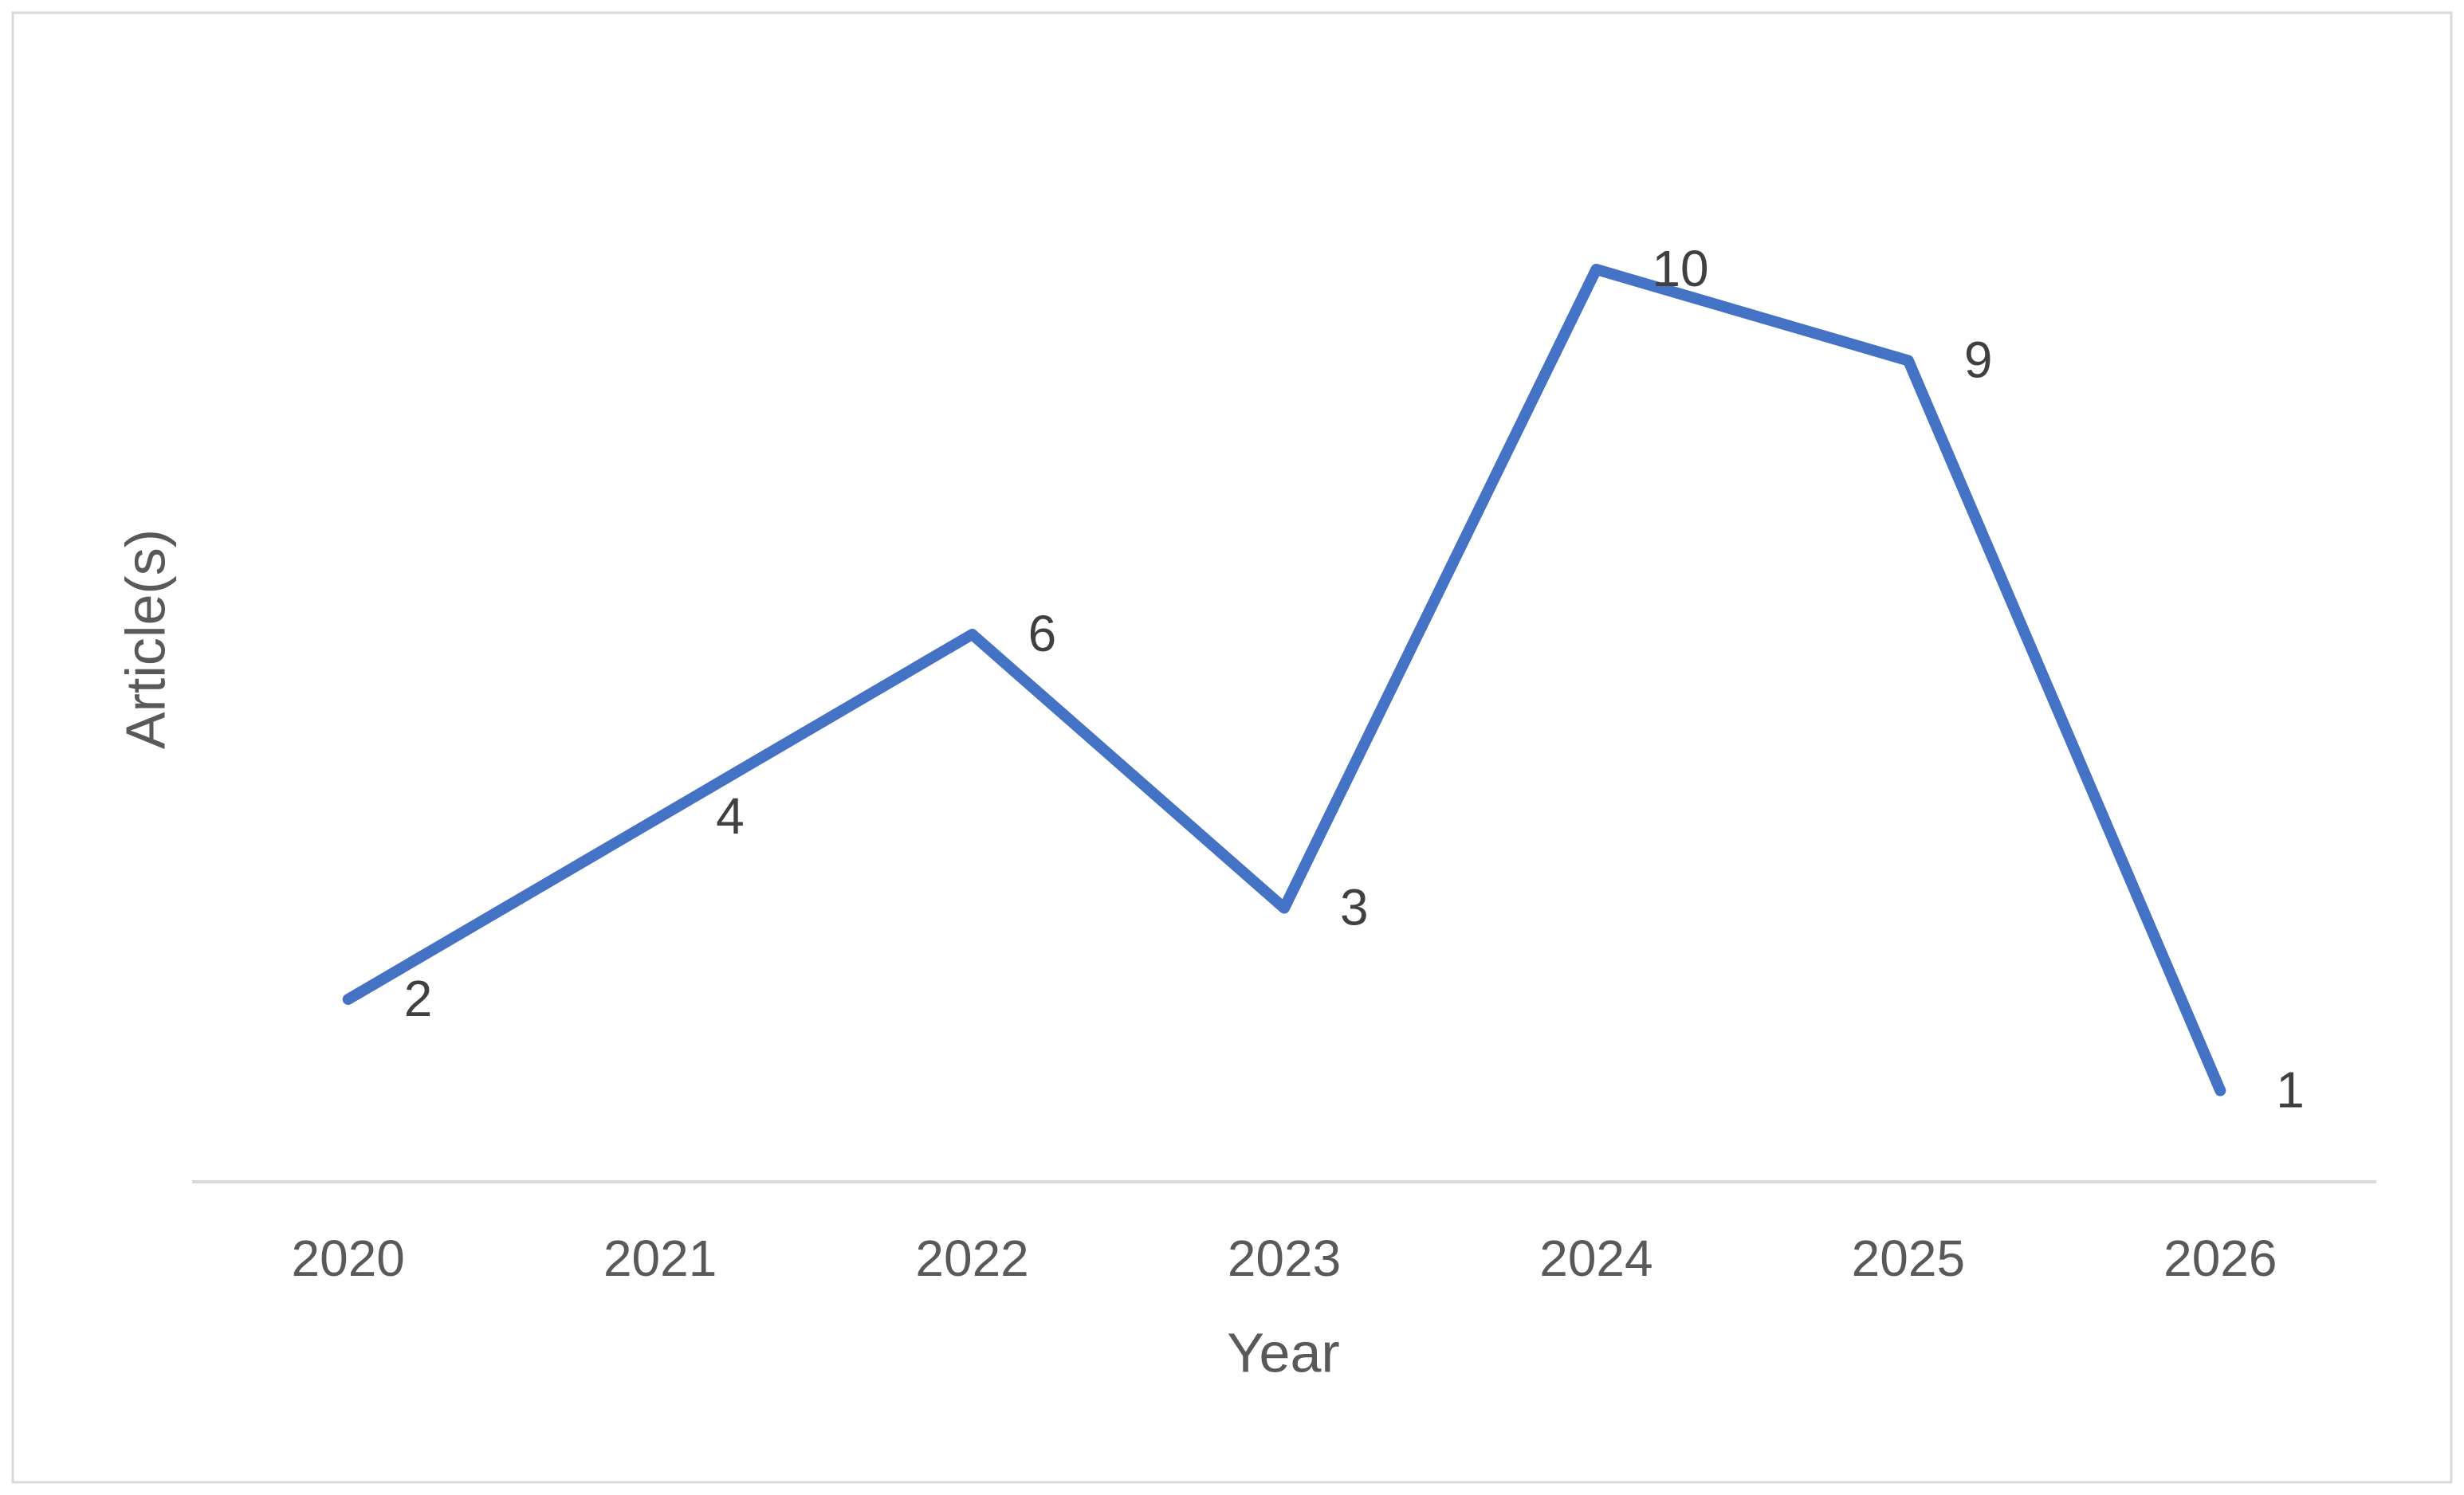 The width and height of the screenshot is (2464, 1495). Describe the element at coordinates (1596, 1258) in the screenshot. I see `x-tick-label: 2024` at that location.